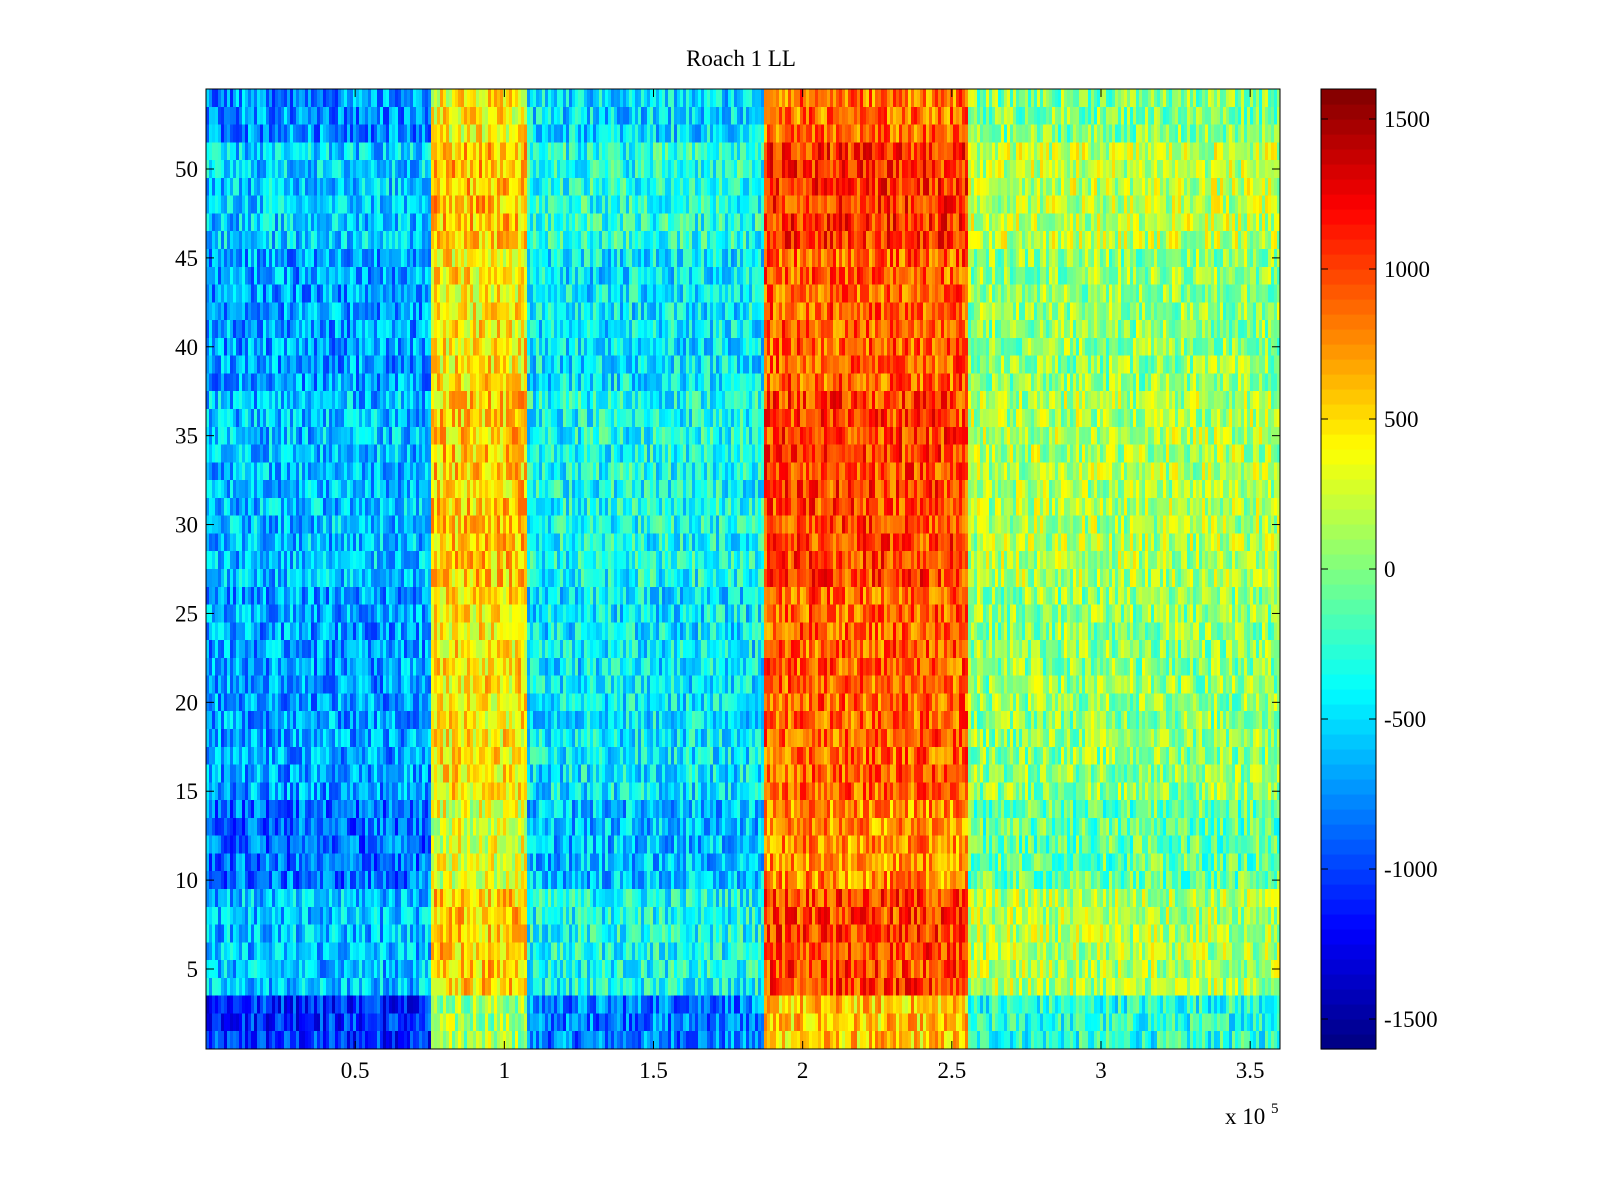 This screenshot has width=1600, height=1200. Describe the element at coordinates (186, 347) in the screenshot. I see `y-tick-label: 40` at that location.